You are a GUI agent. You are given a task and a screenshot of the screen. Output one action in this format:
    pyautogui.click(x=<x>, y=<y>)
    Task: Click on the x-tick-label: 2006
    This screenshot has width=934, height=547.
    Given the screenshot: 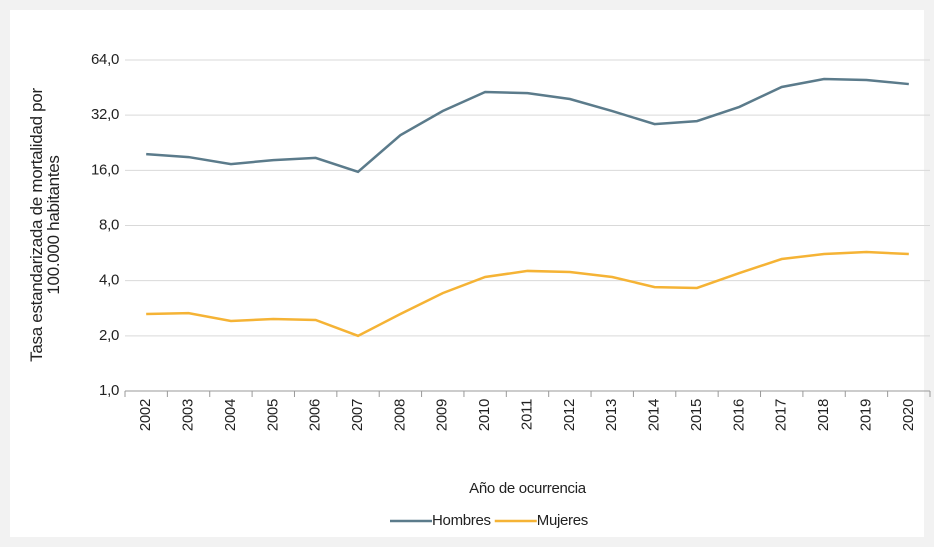 What is the action you would take?
    pyautogui.click(x=315, y=415)
    